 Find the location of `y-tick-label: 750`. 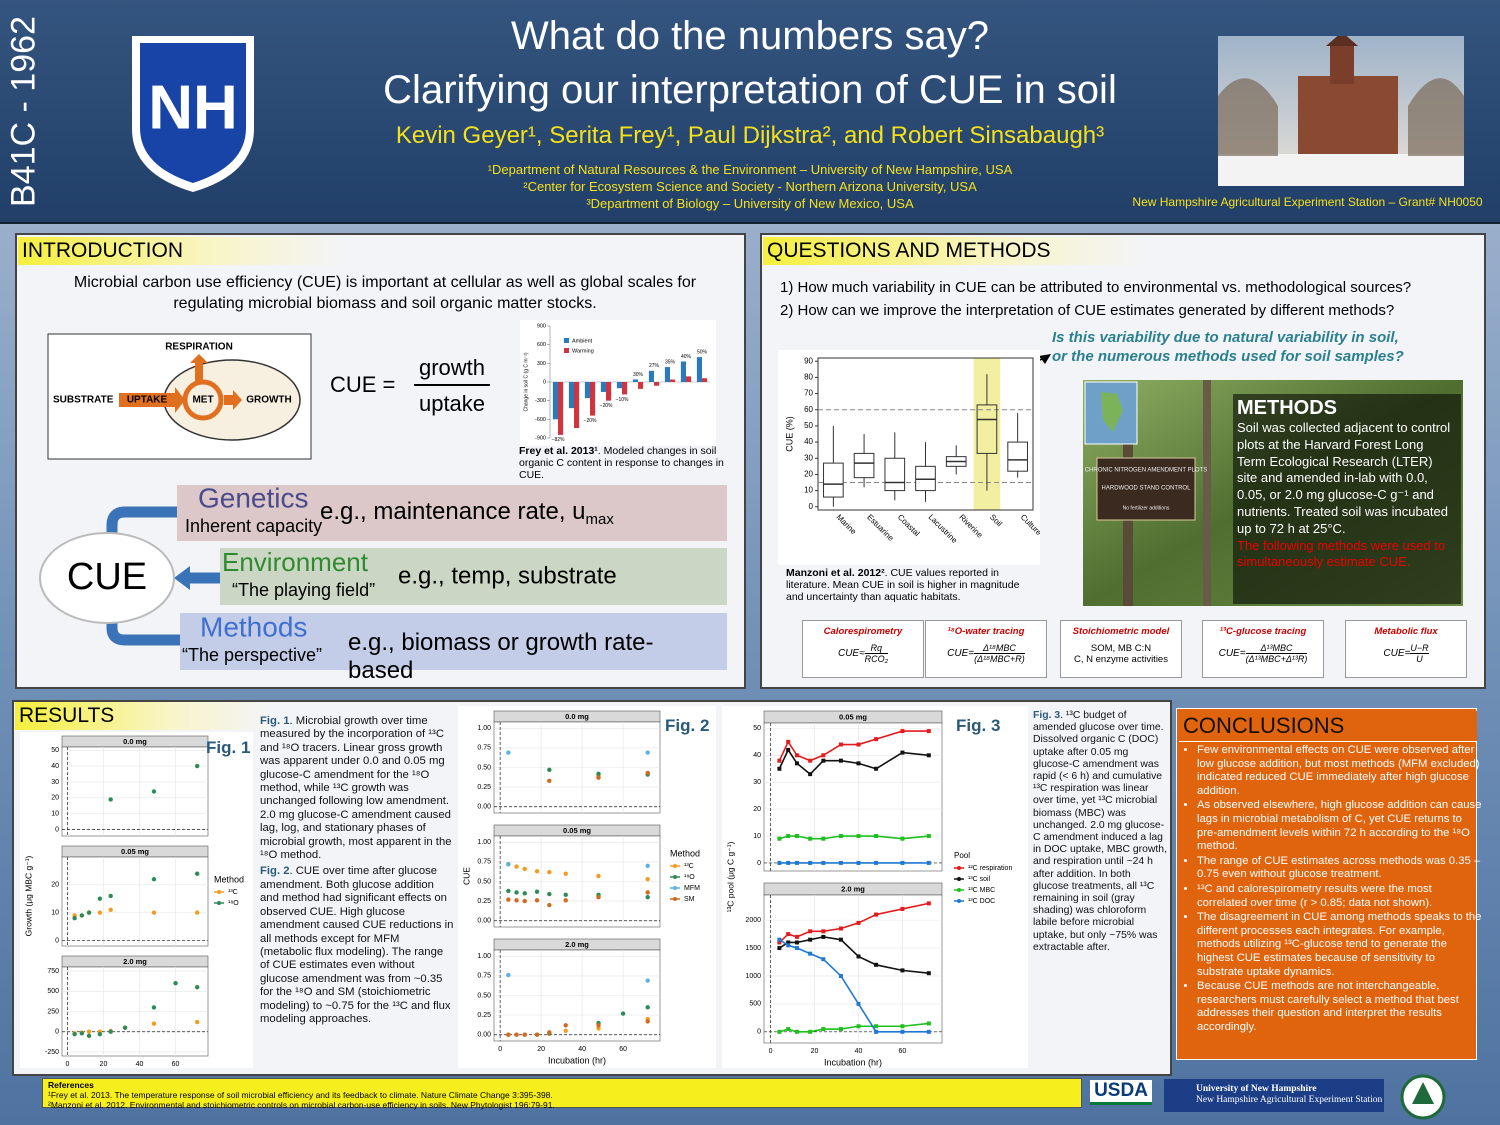

y-tick-label: 750 is located at coordinates (53, 971).